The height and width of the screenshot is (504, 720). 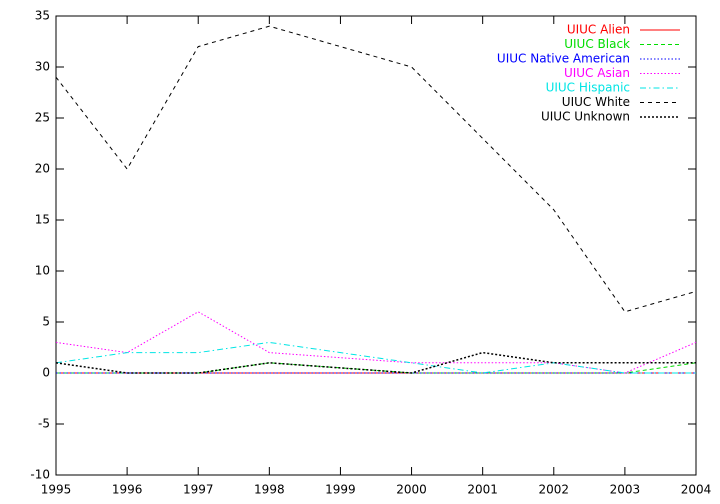 What do you see at coordinates (588, 88) in the screenshot?
I see `legend-label: UIUC Hispanic` at bounding box center [588, 88].